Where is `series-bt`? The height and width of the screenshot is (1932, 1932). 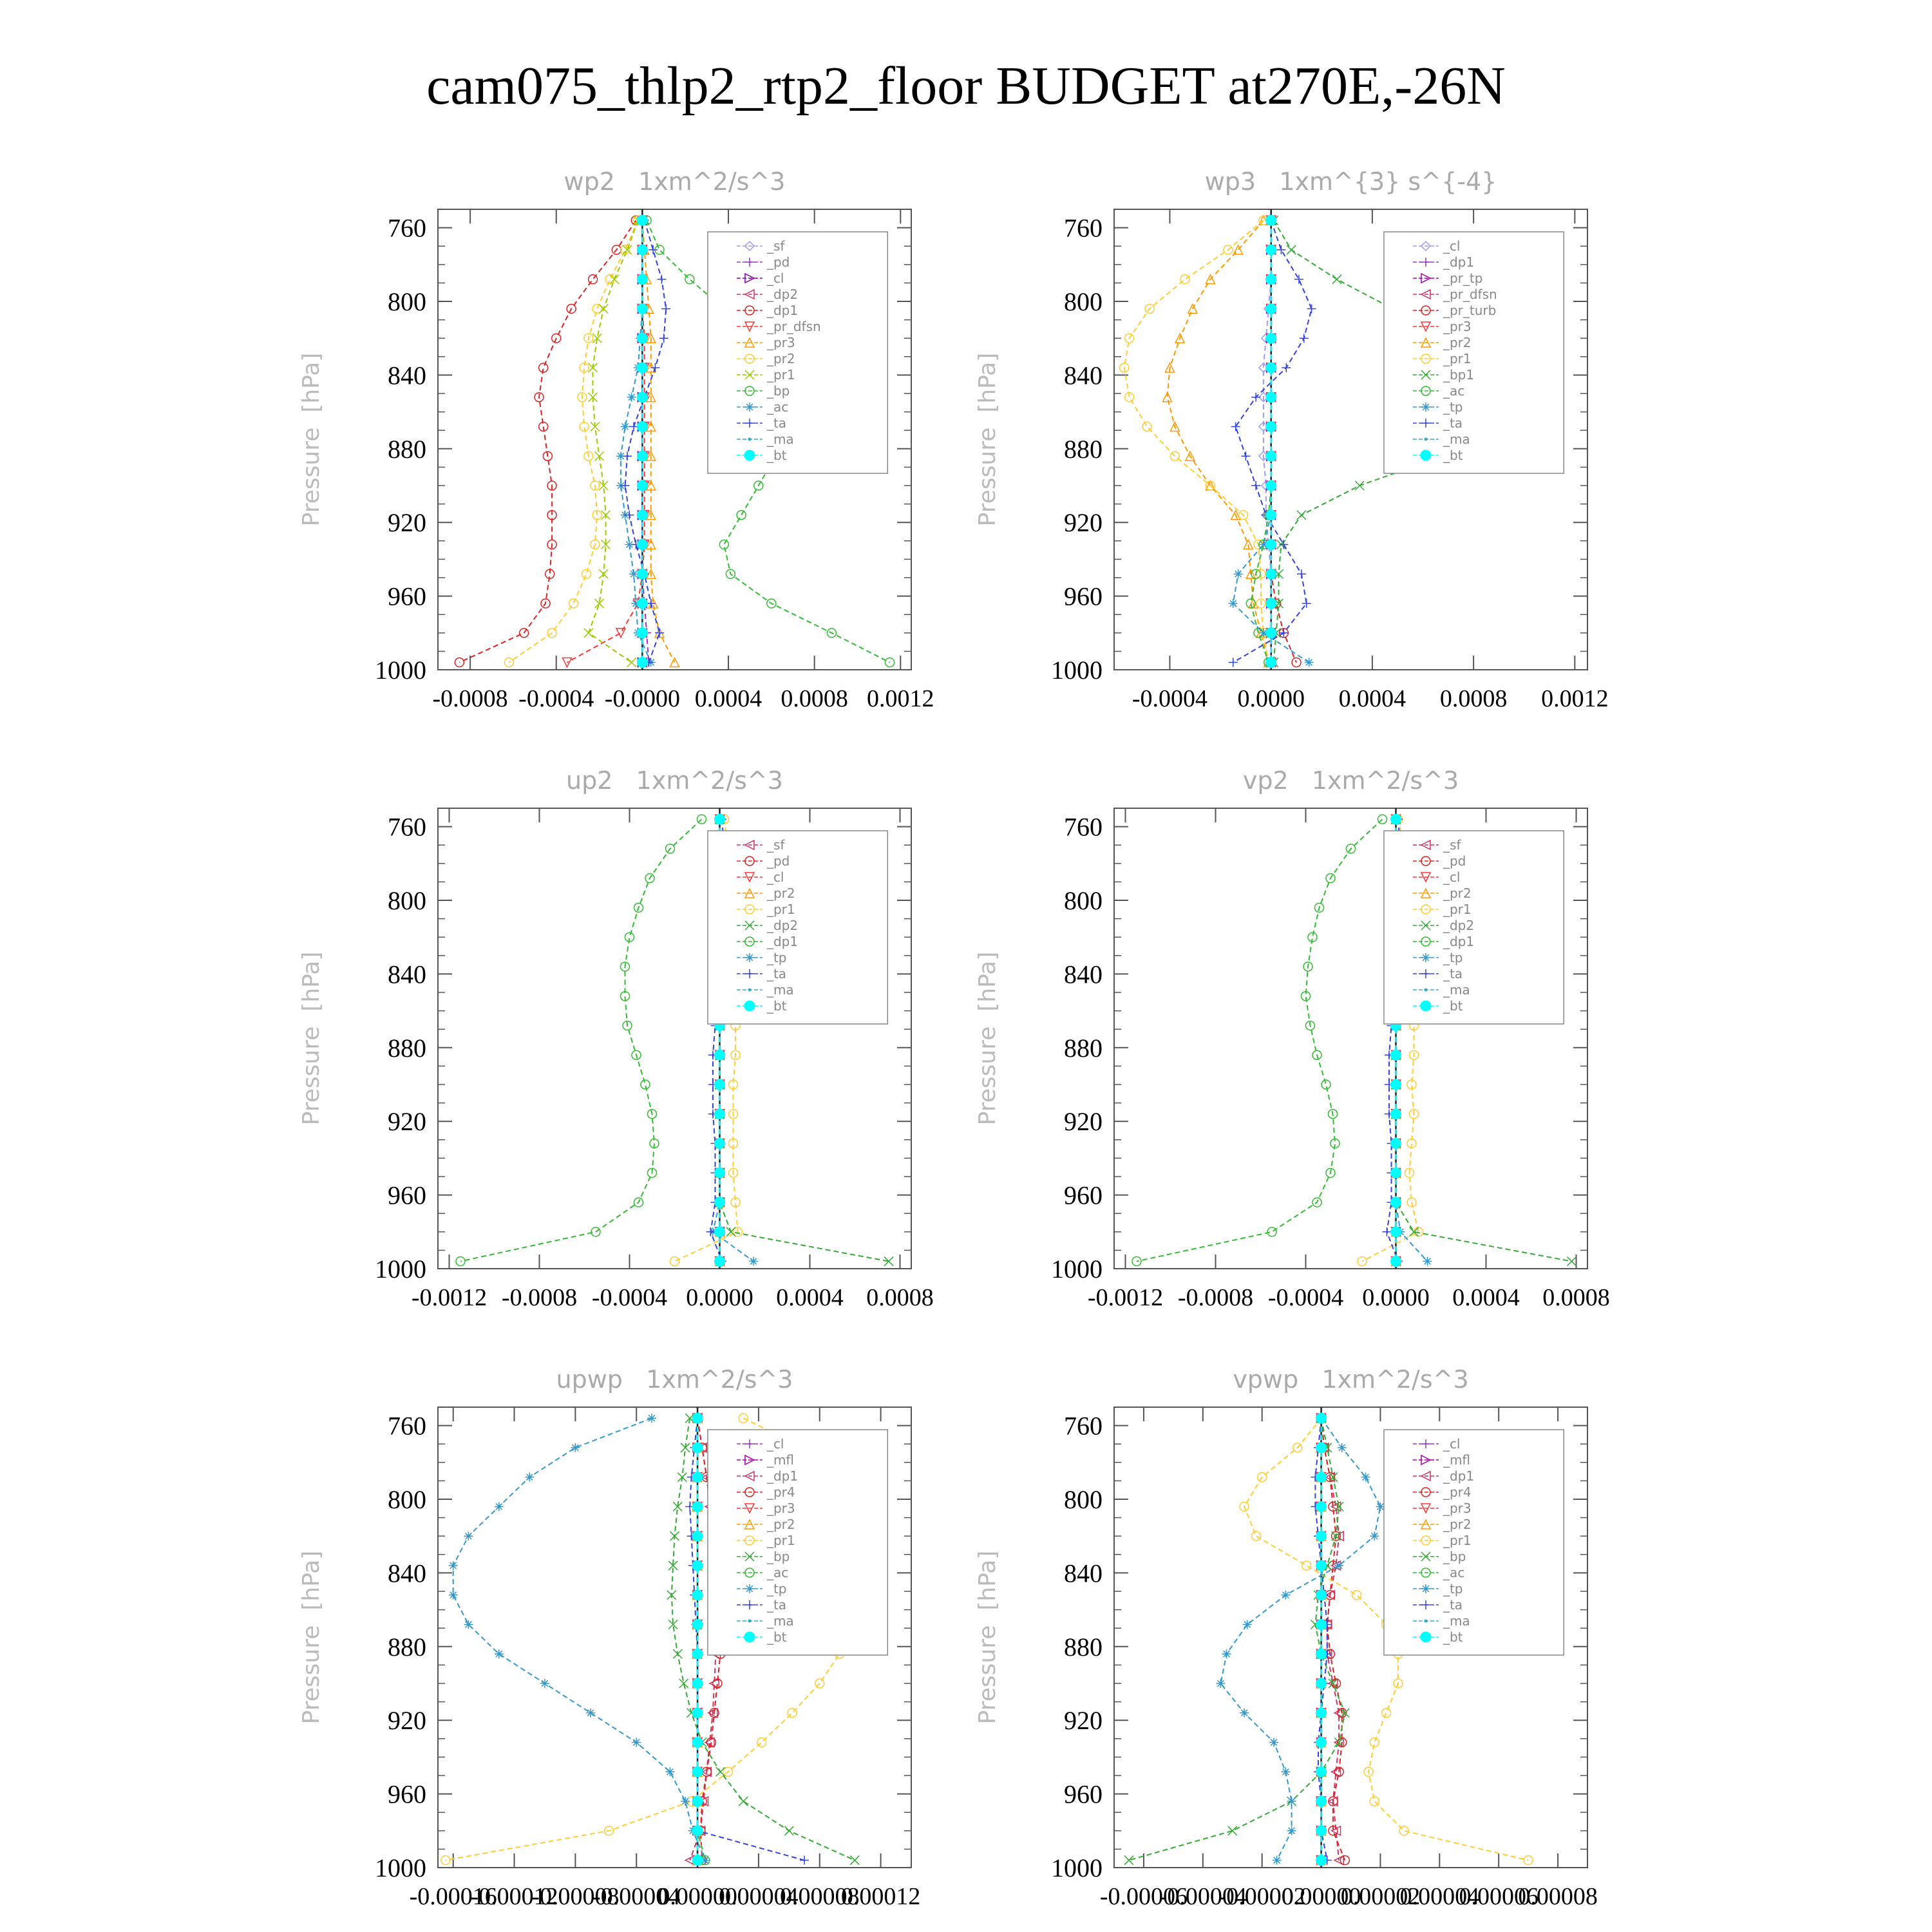 series-bt is located at coordinates (642, 441).